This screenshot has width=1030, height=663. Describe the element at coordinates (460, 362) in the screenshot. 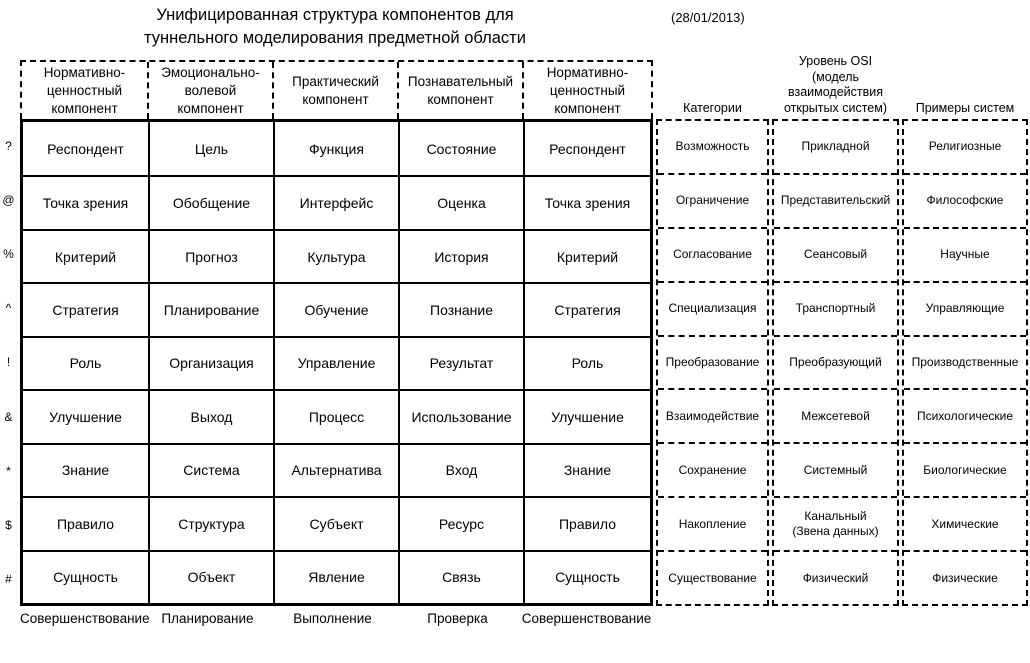

I see `table-cell: Результат` at that location.